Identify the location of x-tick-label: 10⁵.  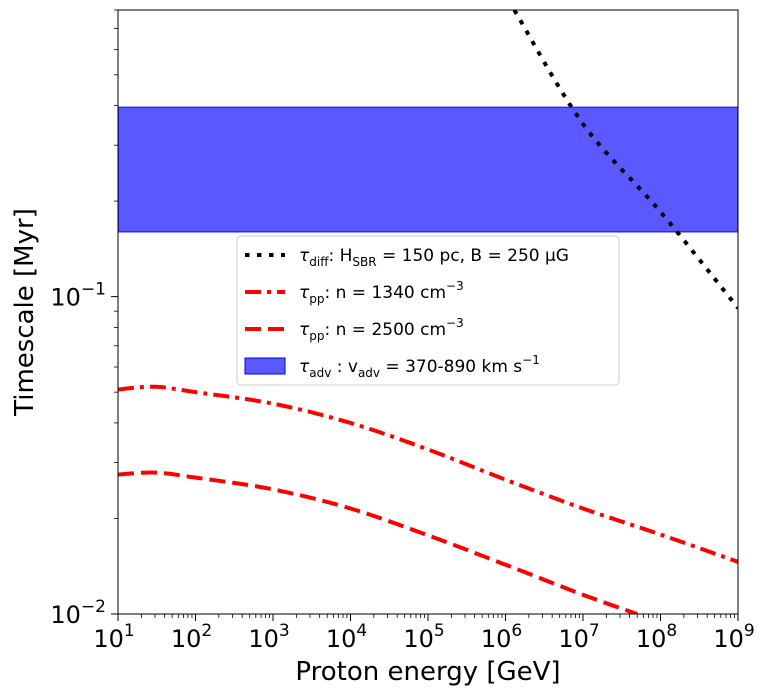
(423, 637).